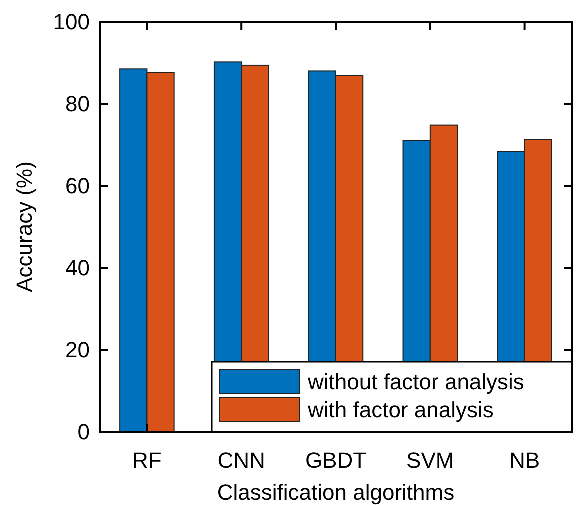  Describe the element at coordinates (78, 186) in the screenshot. I see `y-tick-label: 60` at that location.